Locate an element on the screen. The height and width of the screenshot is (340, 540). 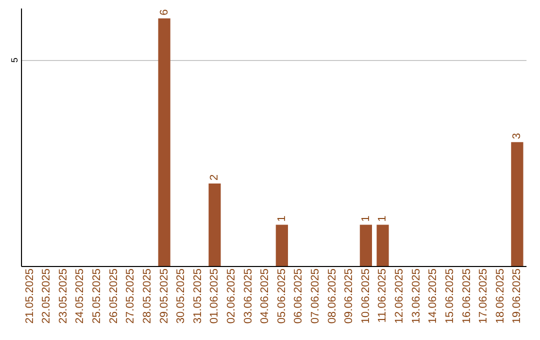
x-tick-label: 12.06.2025 is located at coordinates (400, 296).